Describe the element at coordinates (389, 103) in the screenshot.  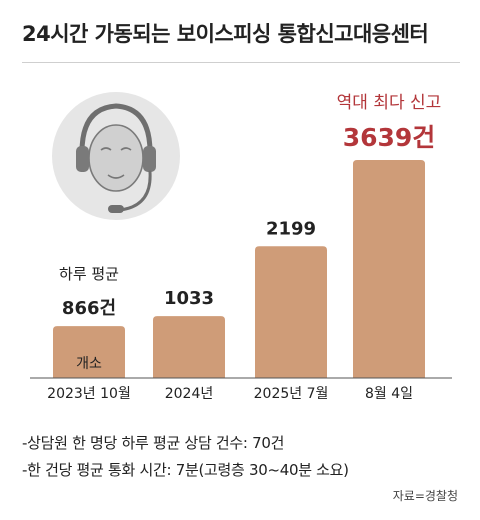
I see `last-bar-caption: 역대 최다 신고` at that location.